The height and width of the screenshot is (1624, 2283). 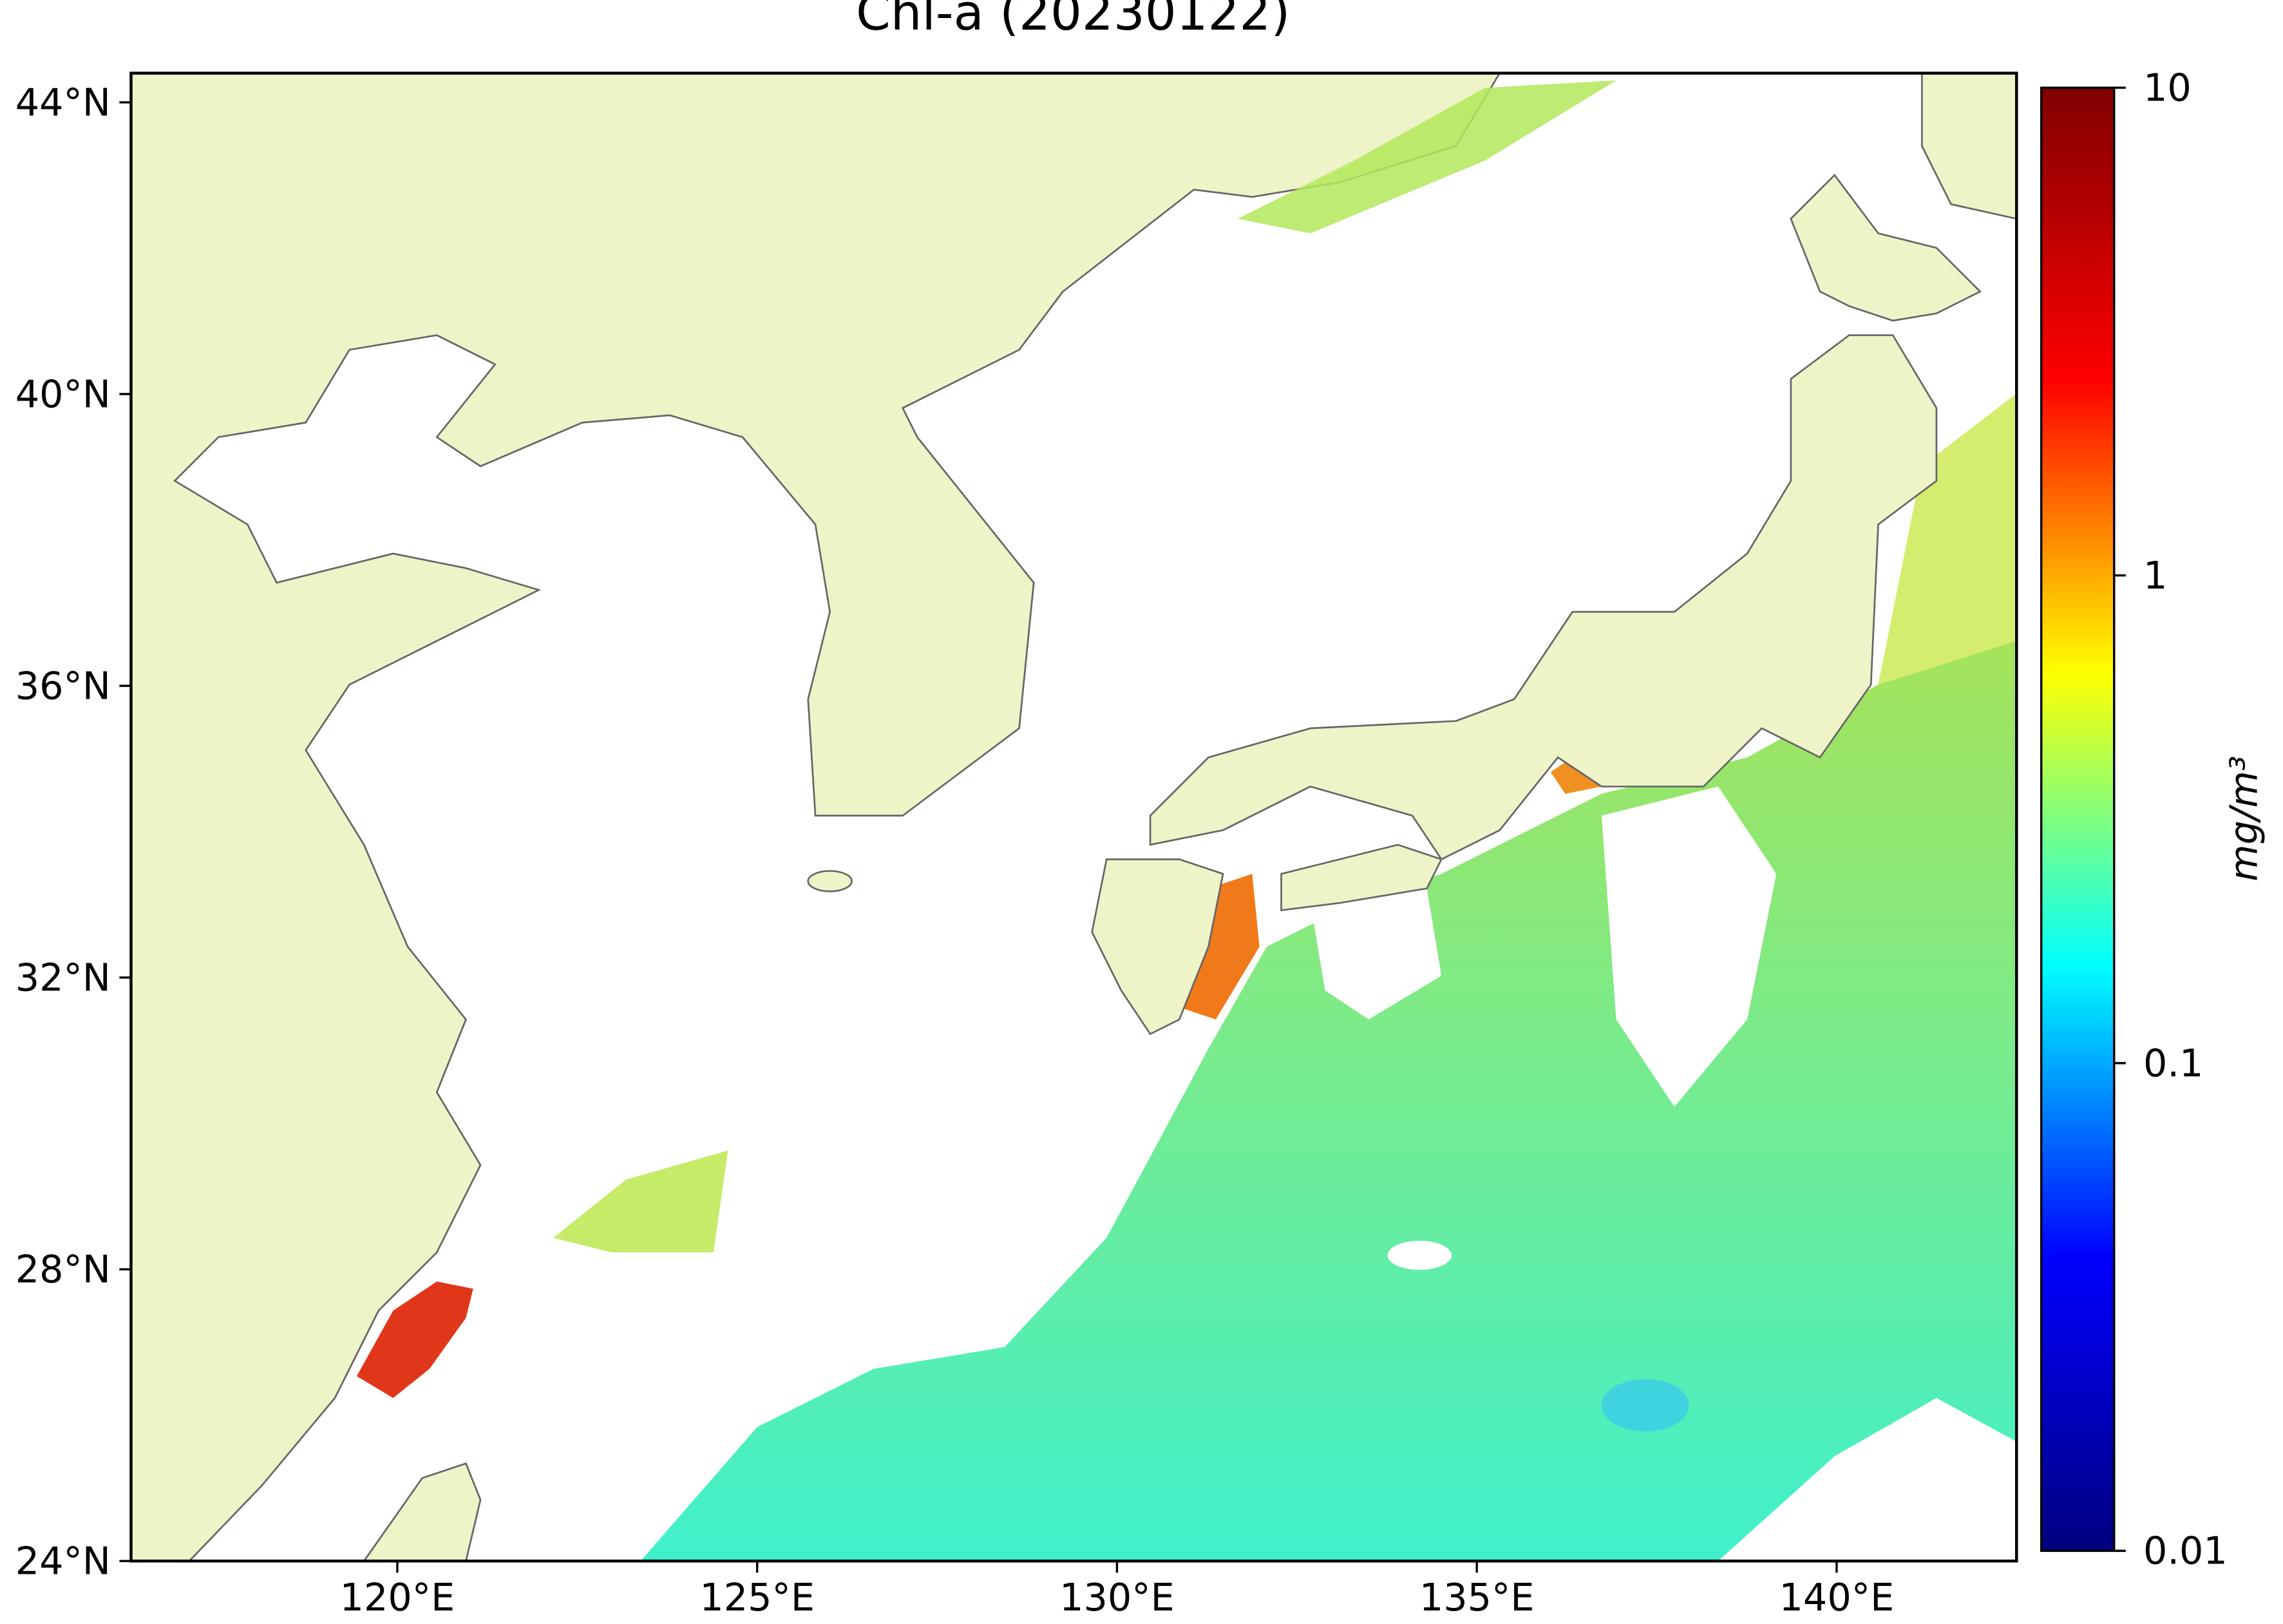 I want to click on x-tick-label: 120°E, so click(x=397, y=1597).